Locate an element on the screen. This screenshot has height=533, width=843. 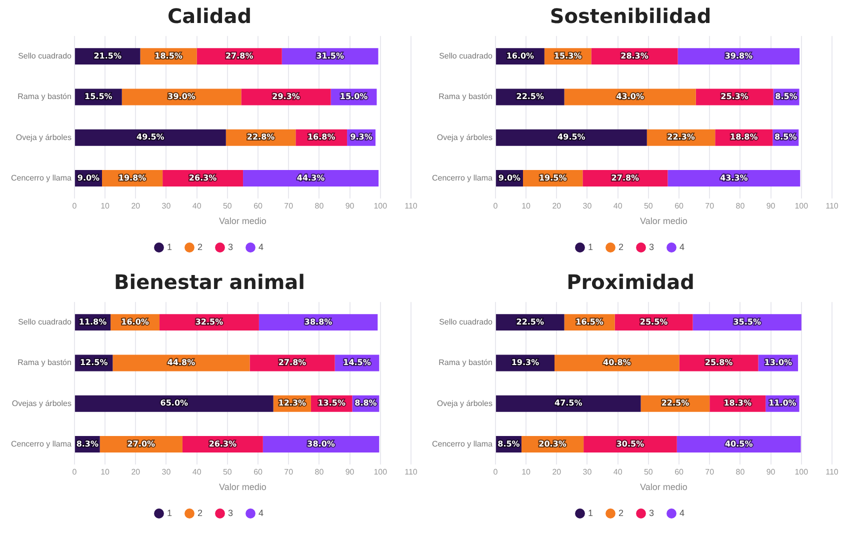
data-label: 65.0% is located at coordinates (174, 403).